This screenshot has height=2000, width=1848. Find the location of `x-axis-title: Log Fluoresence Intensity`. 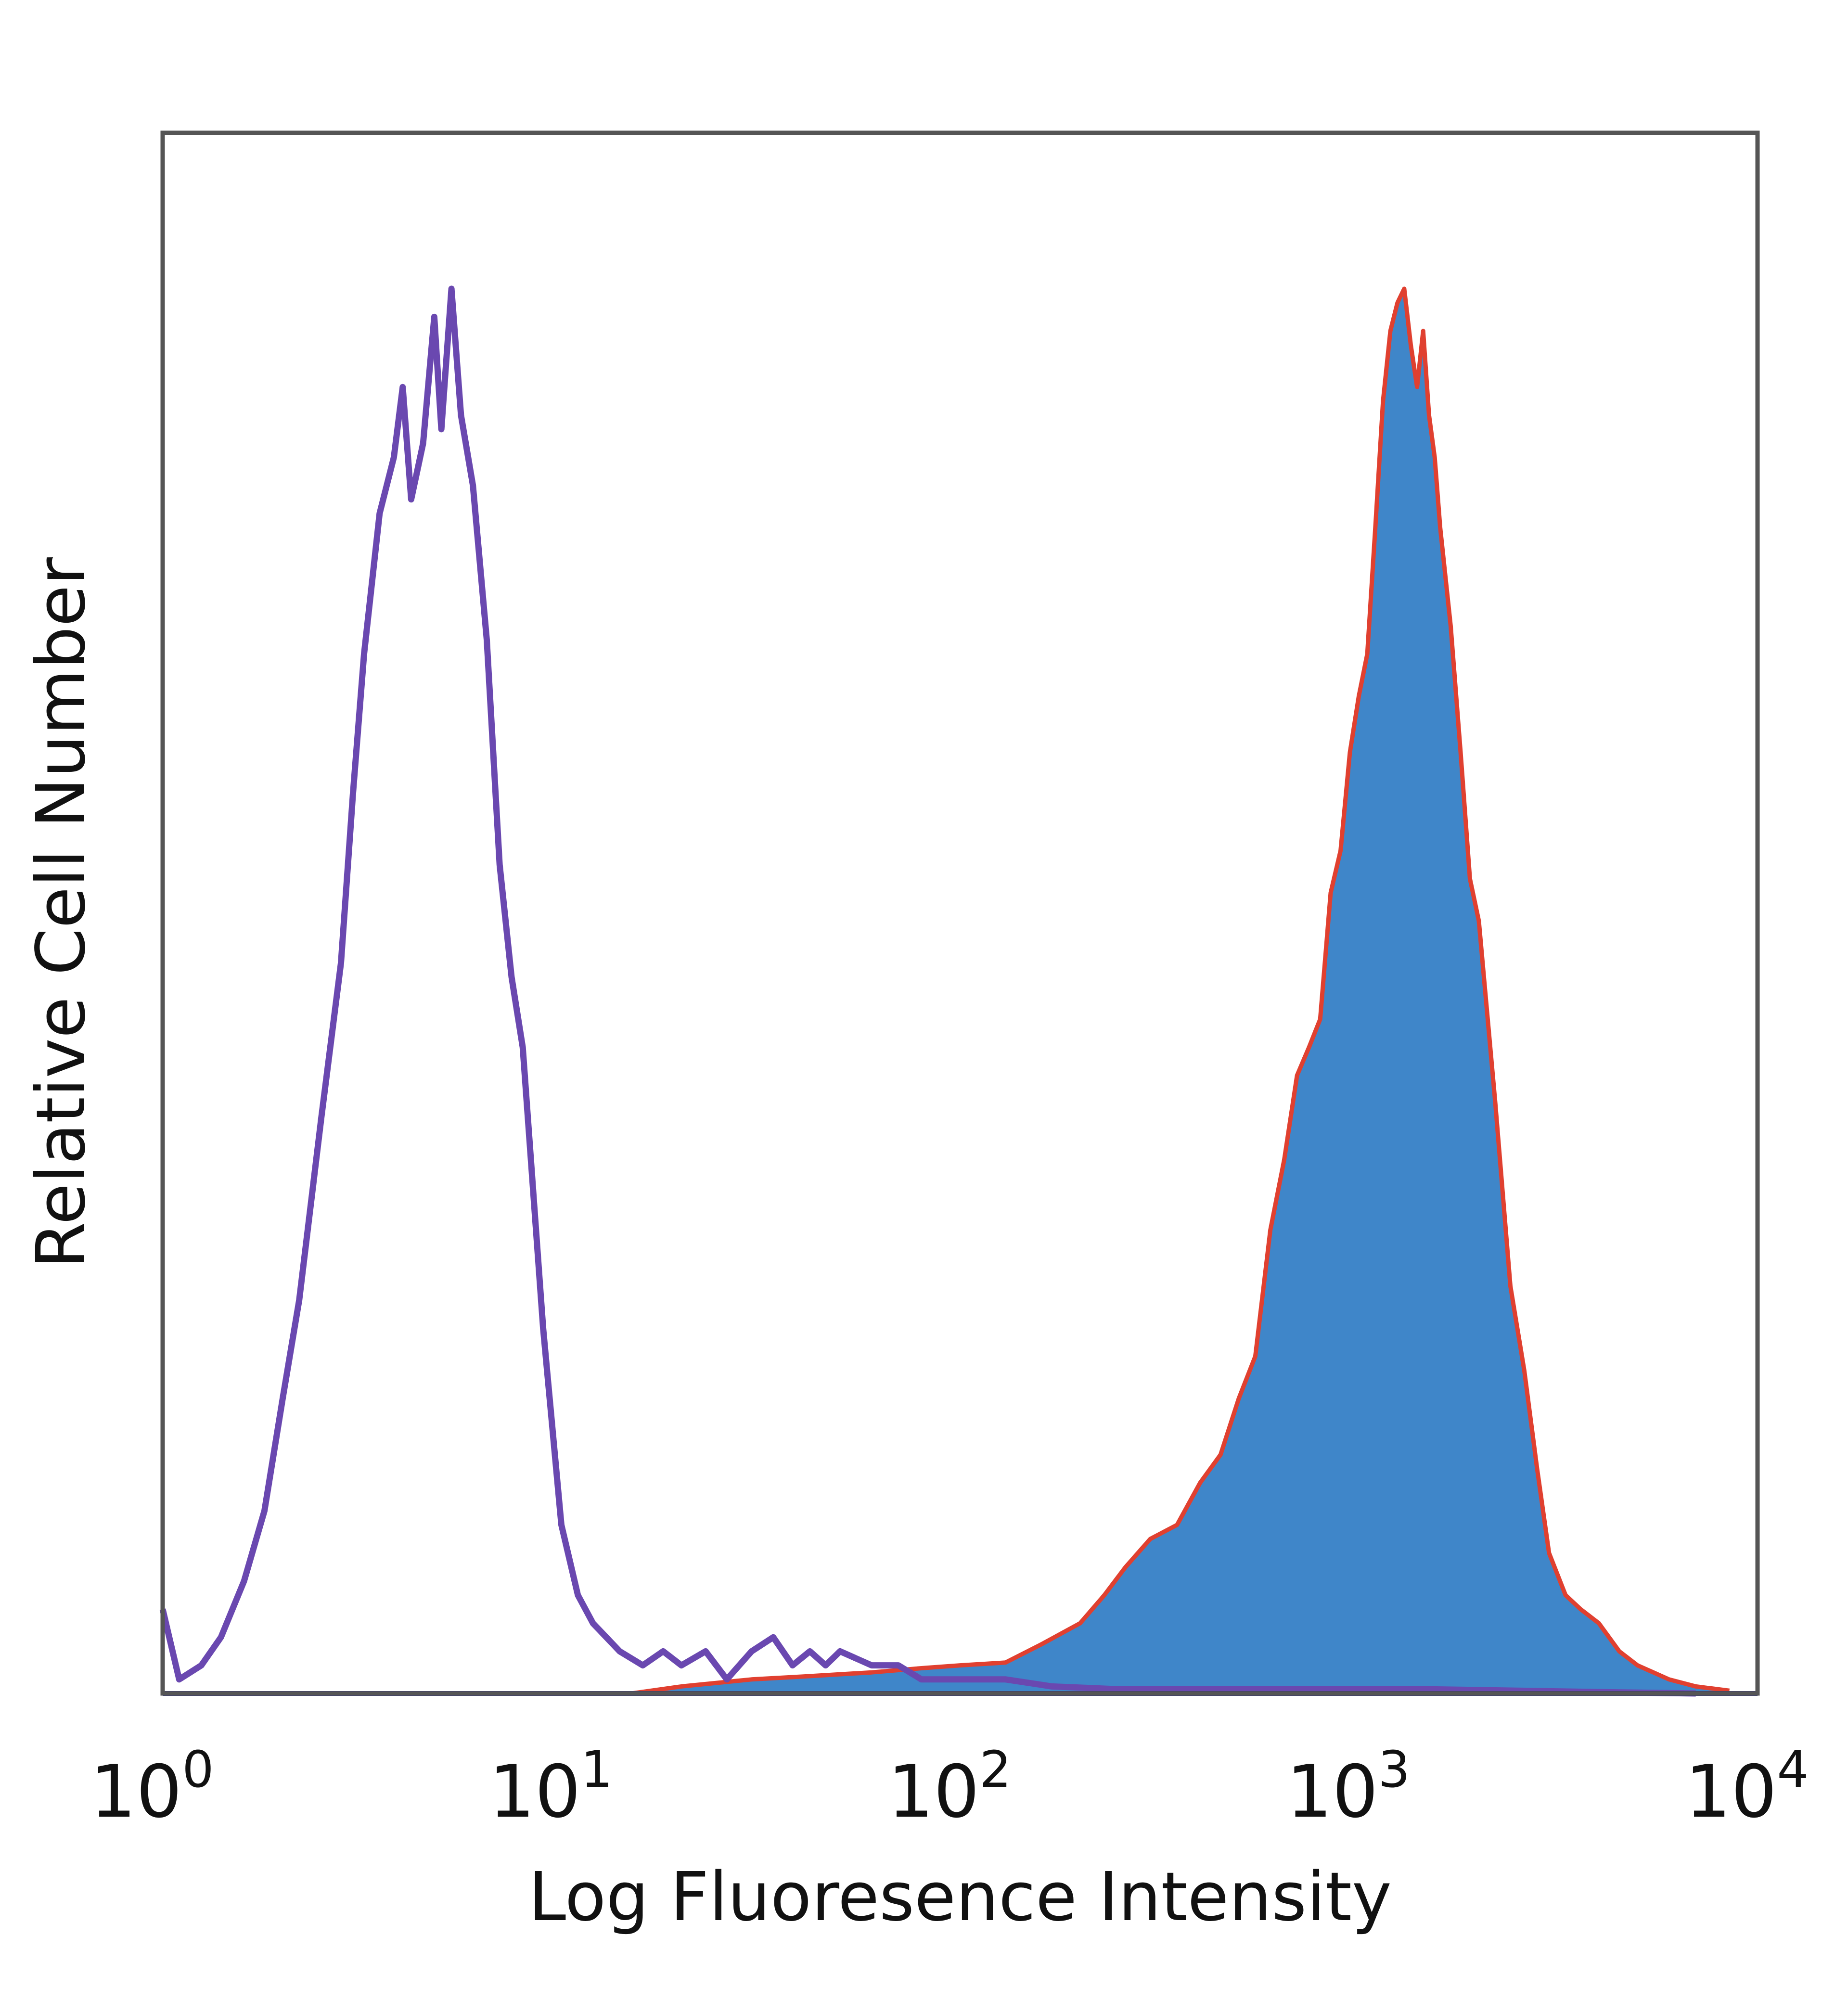

x-axis-title: Log Fluoresence Intensity is located at coordinates (960, 1897).